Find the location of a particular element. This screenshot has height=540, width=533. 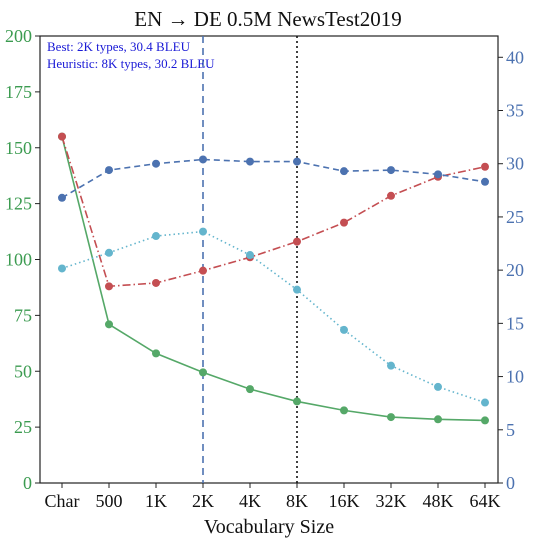

chart-title: EN → DE 0.5M NewsTest2019 is located at coordinates (267, 19).